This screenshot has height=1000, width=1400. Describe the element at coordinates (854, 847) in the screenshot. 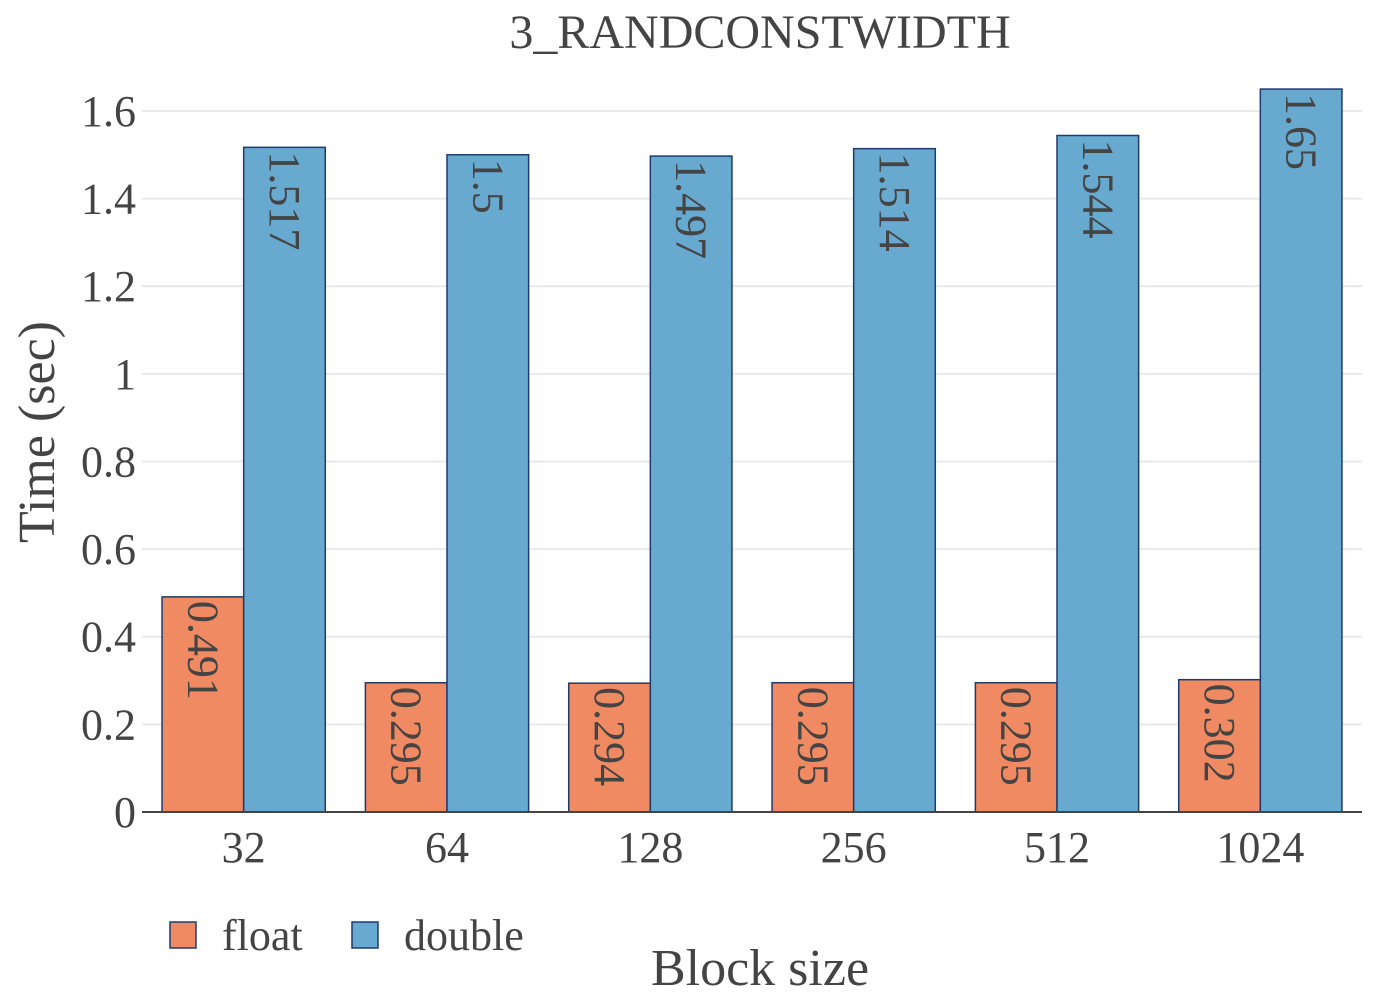

I see `x-tick-label: 256` at that location.